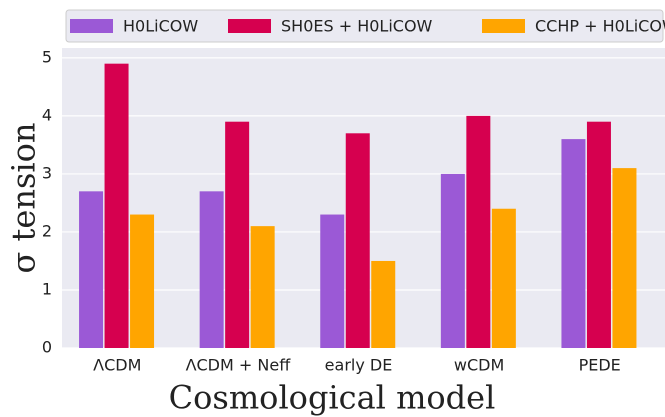 This screenshot has height=417, width=665. Describe the element at coordinates (47, 347) in the screenshot. I see `y-tick-label: 0` at that location.